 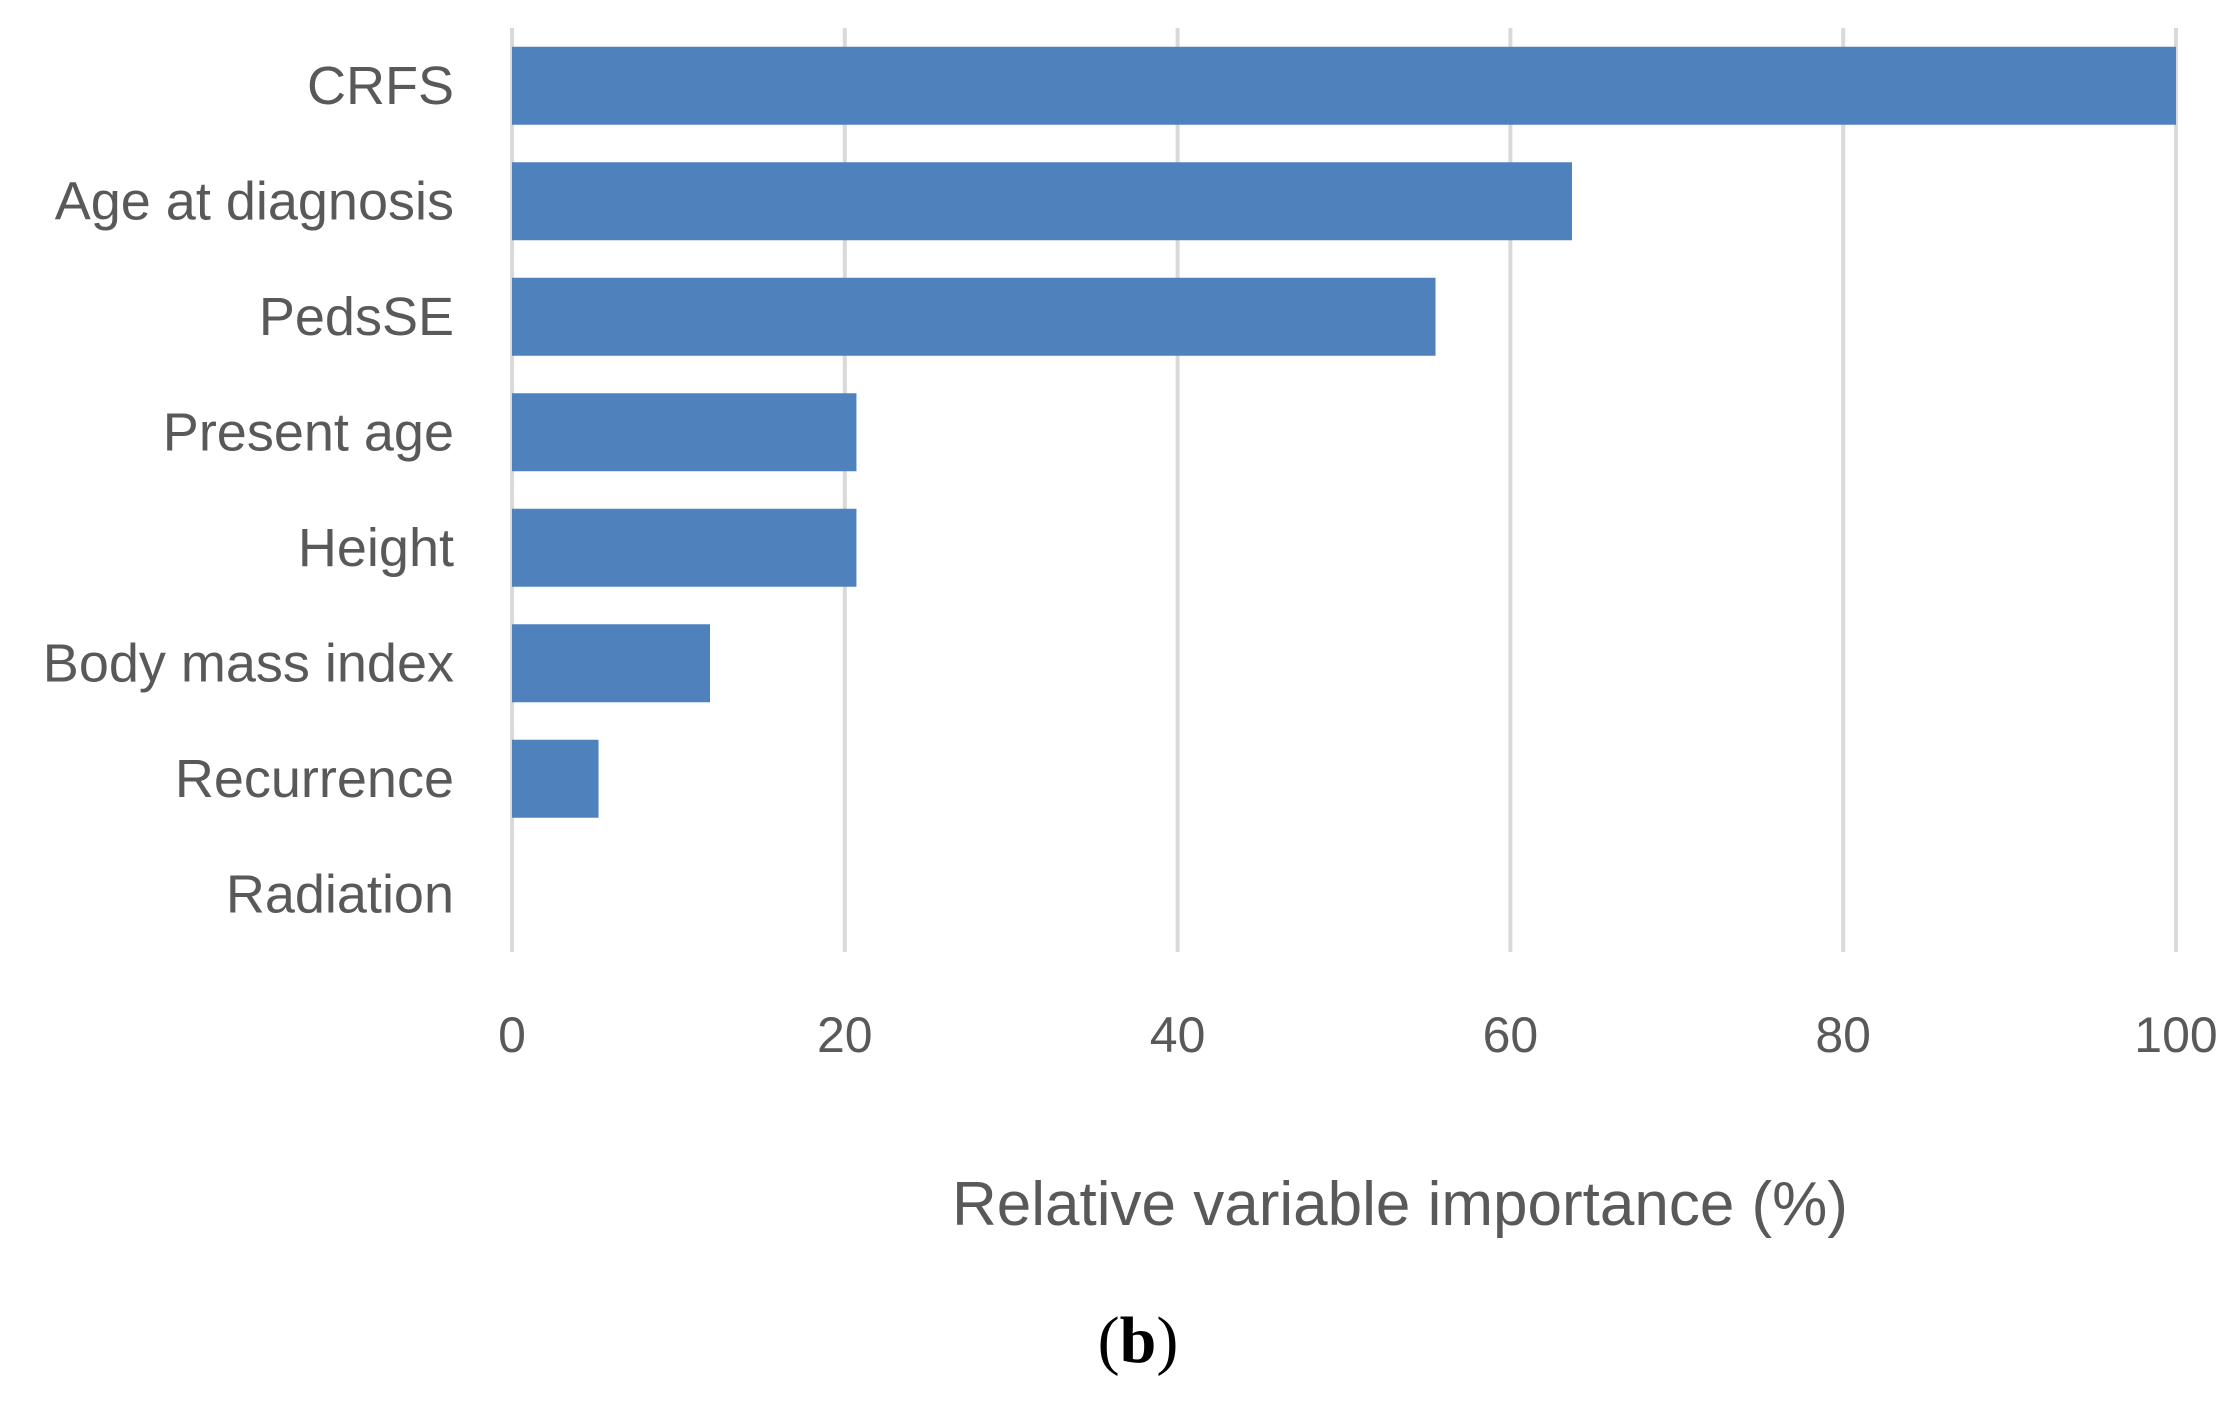 What do you see at coordinates (1843, 1035) in the screenshot?
I see `x-tick-label: 80` at bounding box center [1843, 1035].